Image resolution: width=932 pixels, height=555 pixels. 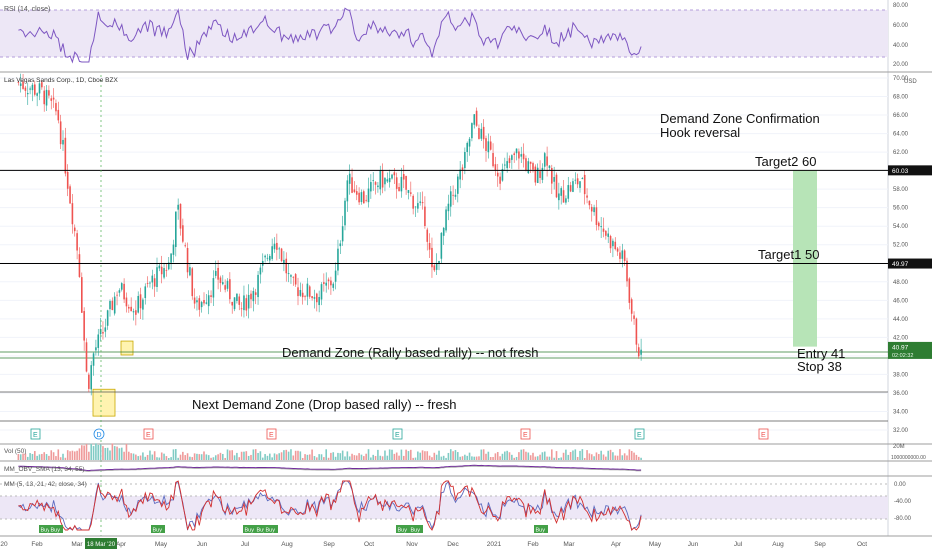 What do you see at coordinates (900, 171) in the screenshot?
I see `price-badge-value: 60.03` at bounding box center [900, 171].